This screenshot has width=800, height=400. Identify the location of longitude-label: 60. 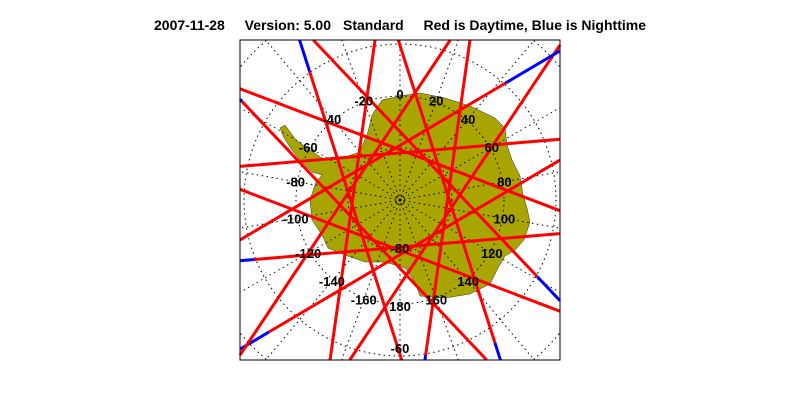
(492, 147).